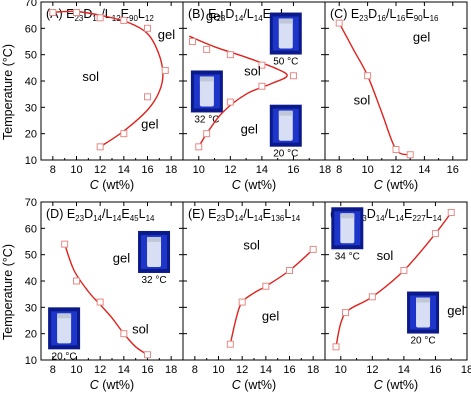 This screenshot has height=417, width=471. I want to click on panel-title: (E) E23D14/L14E136L14, so click(244, 215).